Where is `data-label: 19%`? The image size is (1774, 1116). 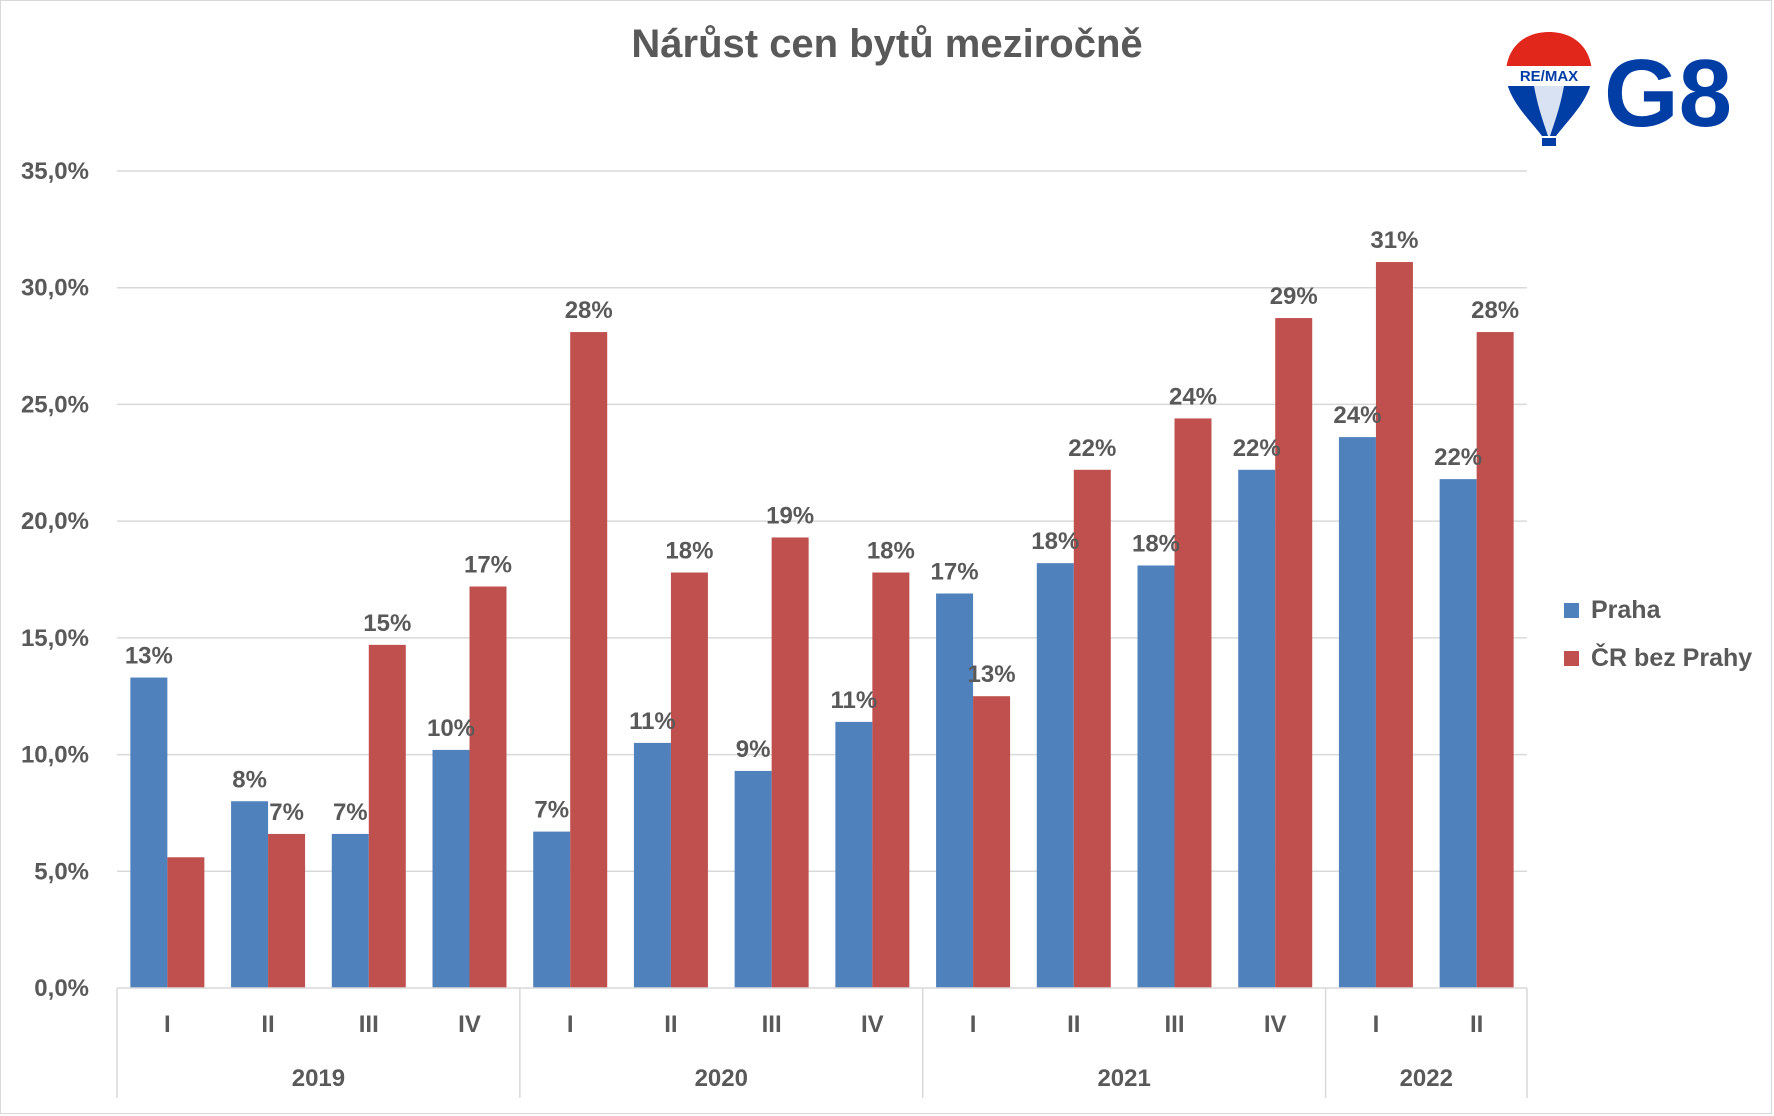
data-label: 19% is located at coordinates (790, 515).